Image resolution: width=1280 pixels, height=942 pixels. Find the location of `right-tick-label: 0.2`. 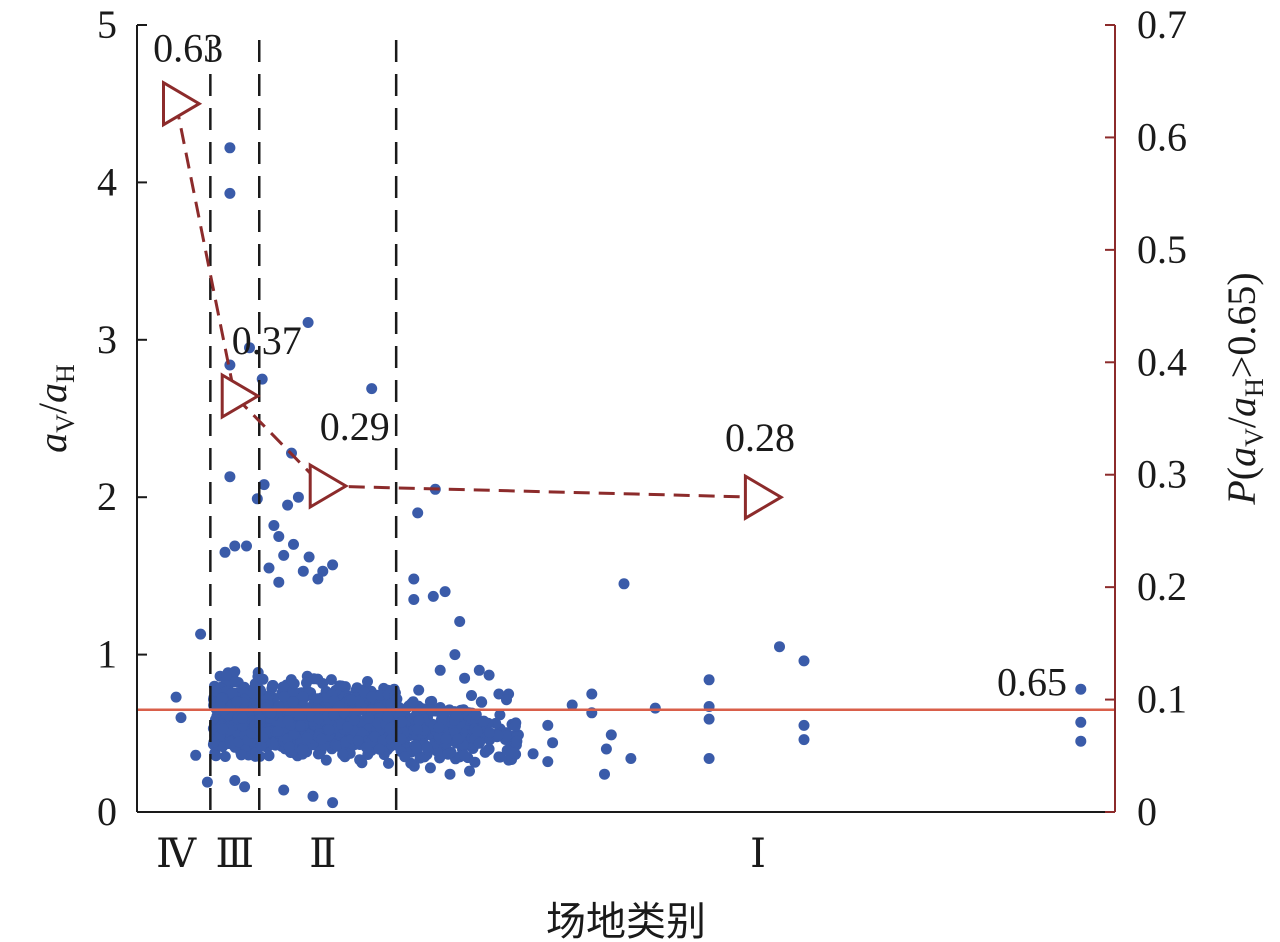

right-tick-label: 0.2 is located at coordinates (1162, 586).